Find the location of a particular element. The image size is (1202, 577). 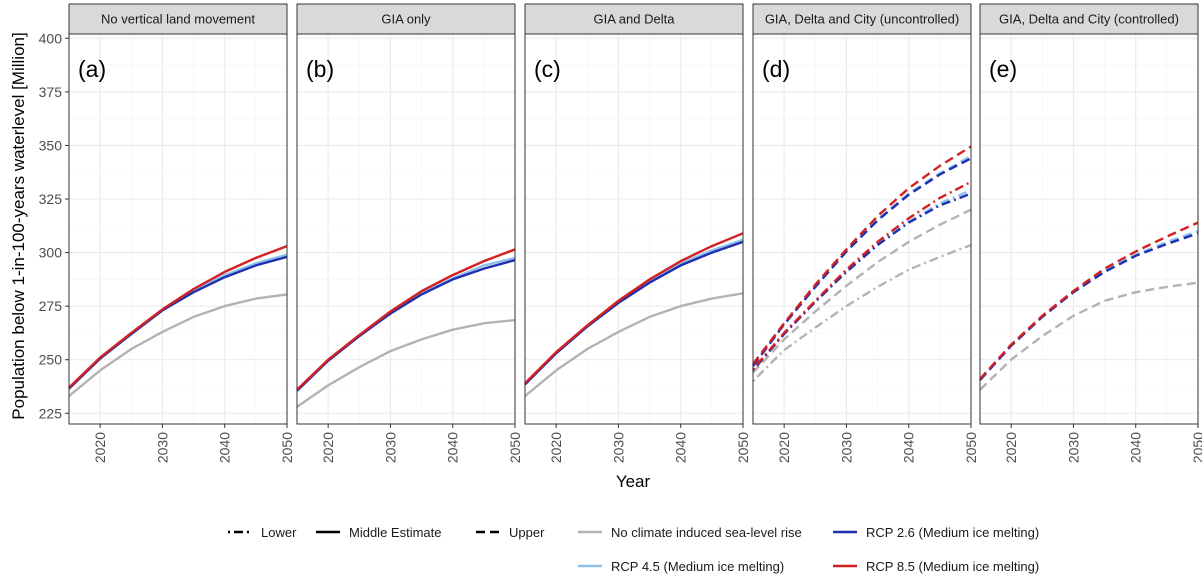

y-tick-label: 400 is located at coordinates (51, 38).